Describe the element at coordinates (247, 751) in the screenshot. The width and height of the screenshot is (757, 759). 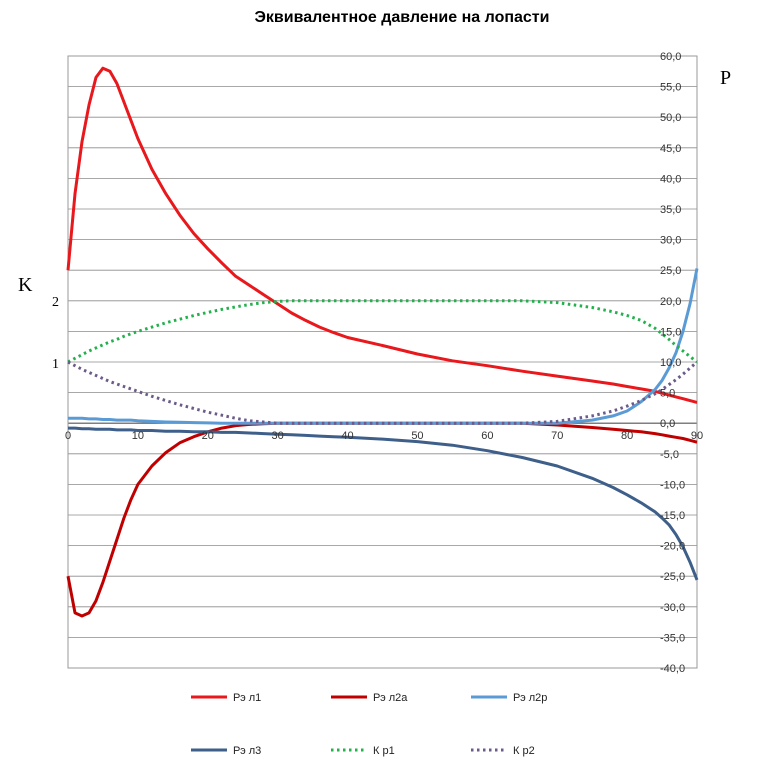
I see `legend-label: Рэ л3` at that location.